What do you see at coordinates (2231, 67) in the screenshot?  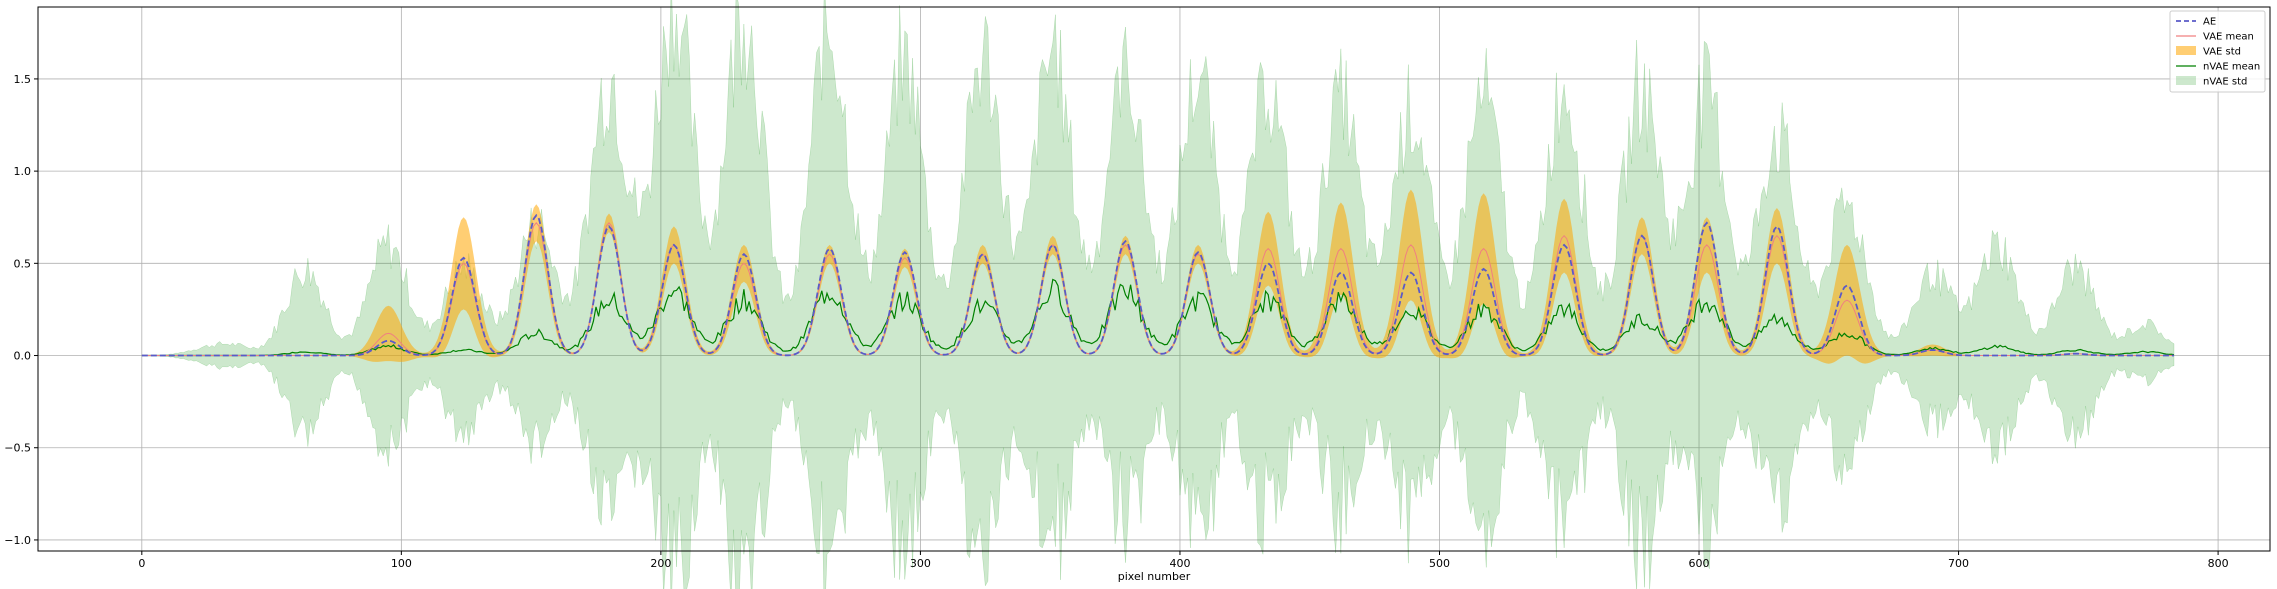 I see `legend-label: nVAE mean` at bounding box center [2231, 67].